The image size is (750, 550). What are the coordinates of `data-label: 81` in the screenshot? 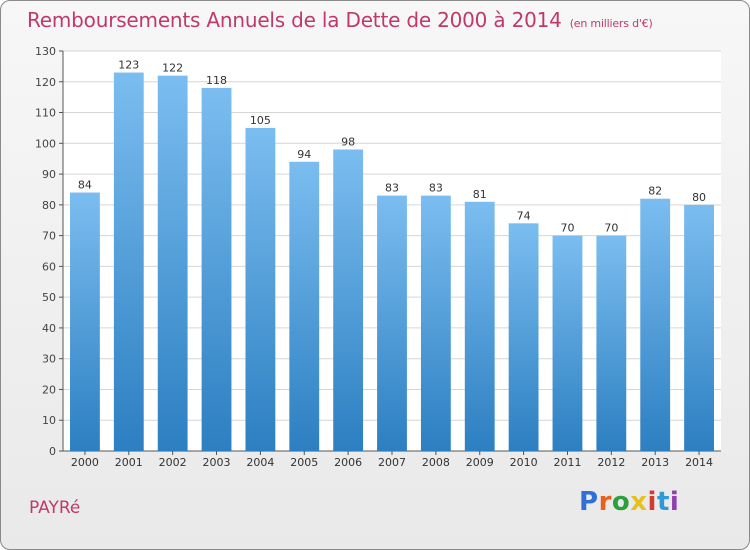 It's located at (480, 194).